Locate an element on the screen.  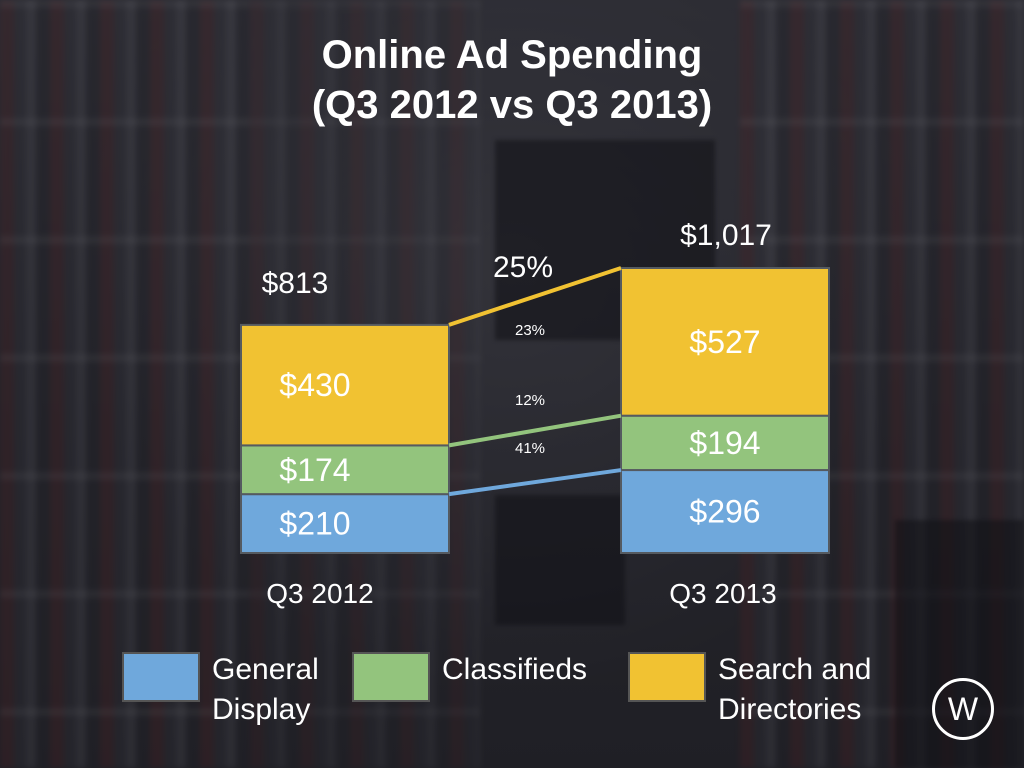
legend-item-classifieds: Classifieds is located at coordinates (469, 677).